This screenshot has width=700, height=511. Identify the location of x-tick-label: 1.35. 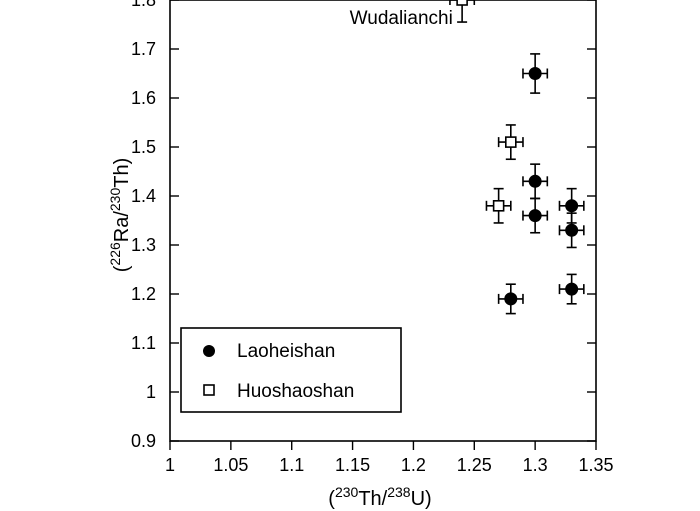
(595, 465).